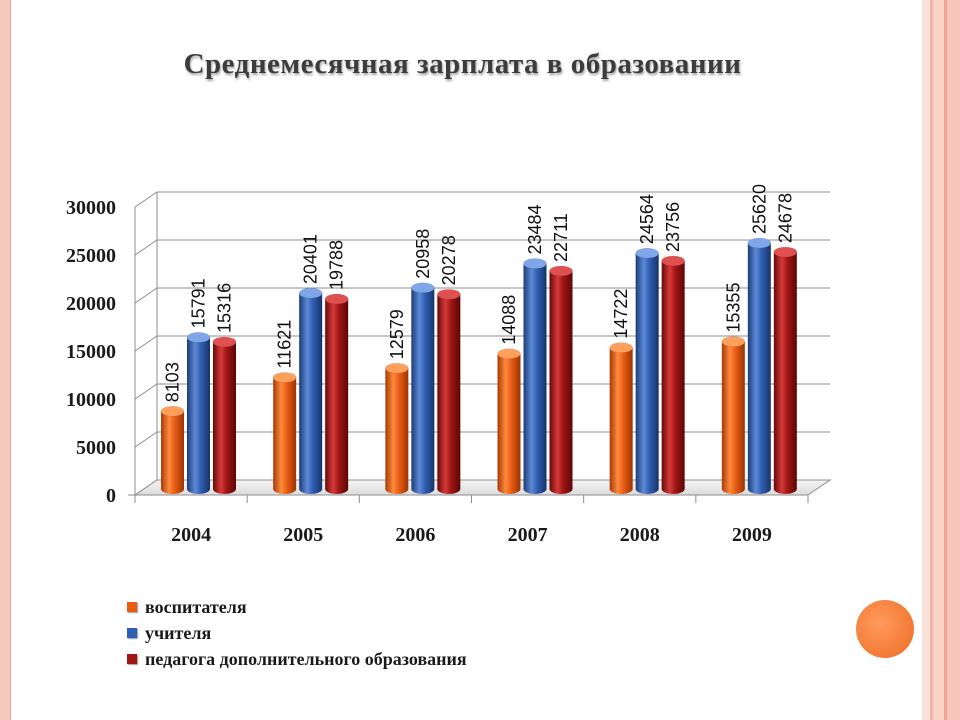  Describe the element at coordinates (673, 227) in the screenshot. I see `data-label: 23756` at that location.